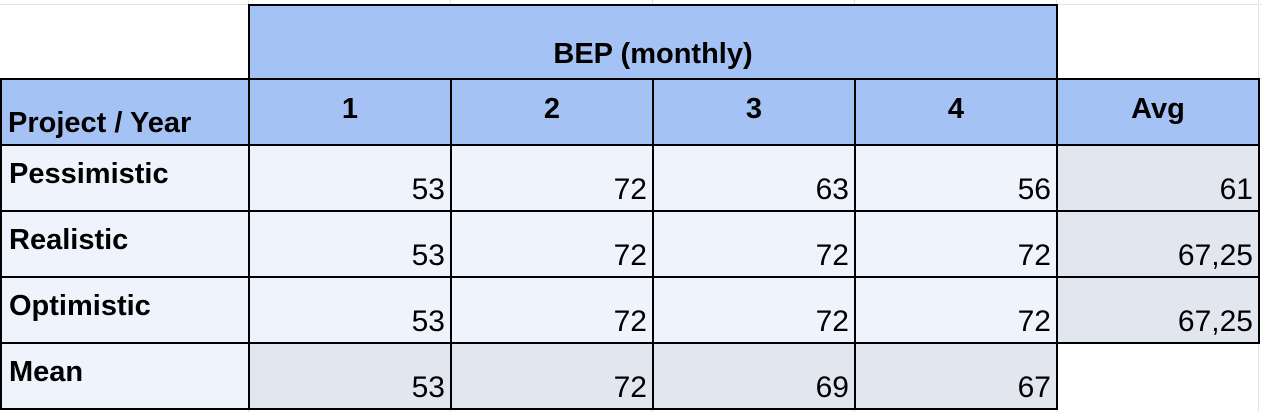  I want to click on corner-header: Project / Year, so click(125, 112).